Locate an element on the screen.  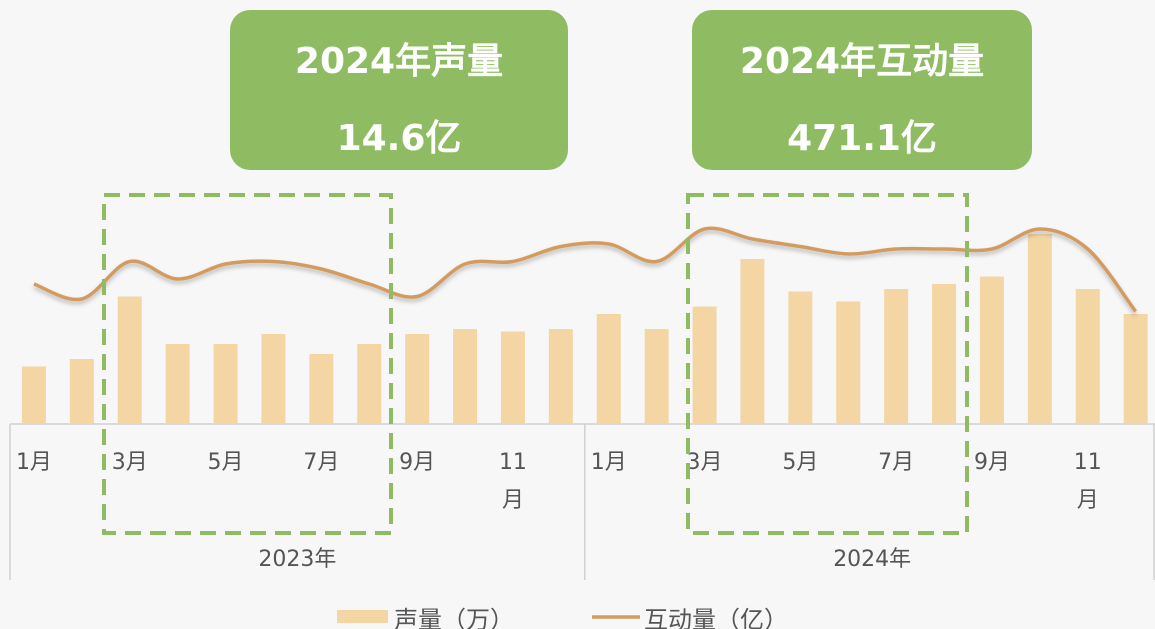
legend: 声量（万） 互动量（亿） is located at coordinates (562, 617).